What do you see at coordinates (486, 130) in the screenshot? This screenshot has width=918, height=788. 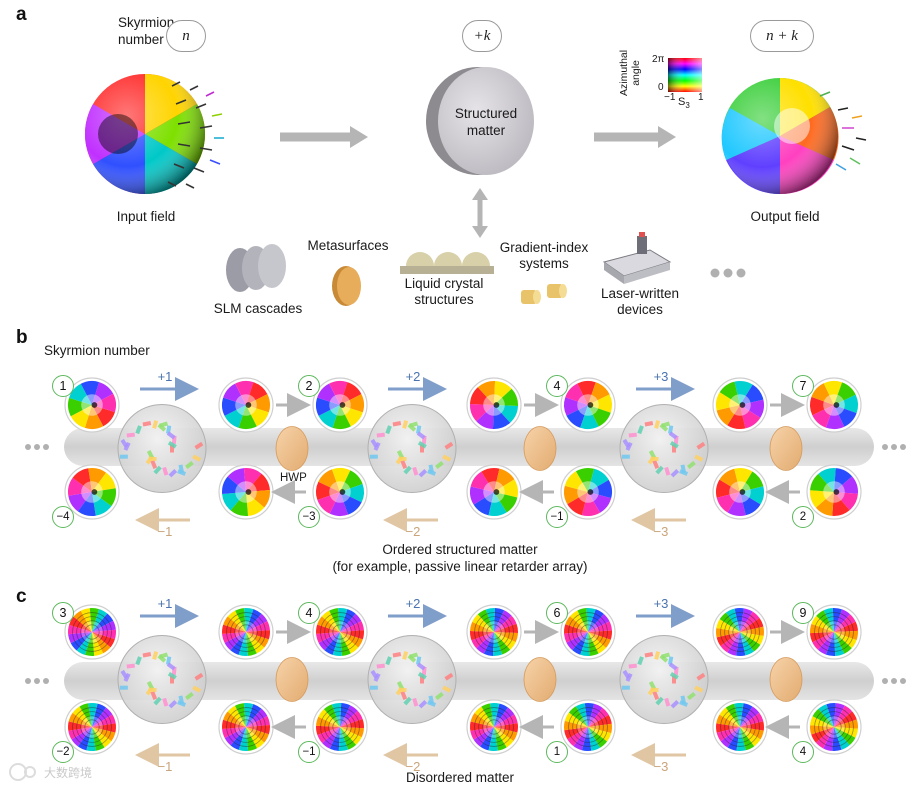 I see `matter-label-line2: matter` at bounding box center [486, 130].